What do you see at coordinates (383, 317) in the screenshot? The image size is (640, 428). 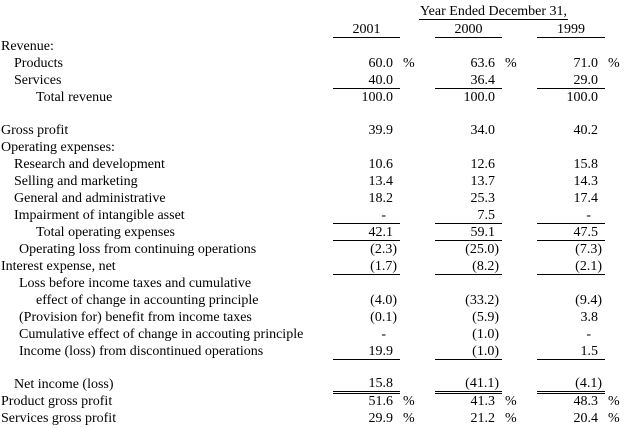 I see `value-text: (0.1)` at bounding box center [383, 317].